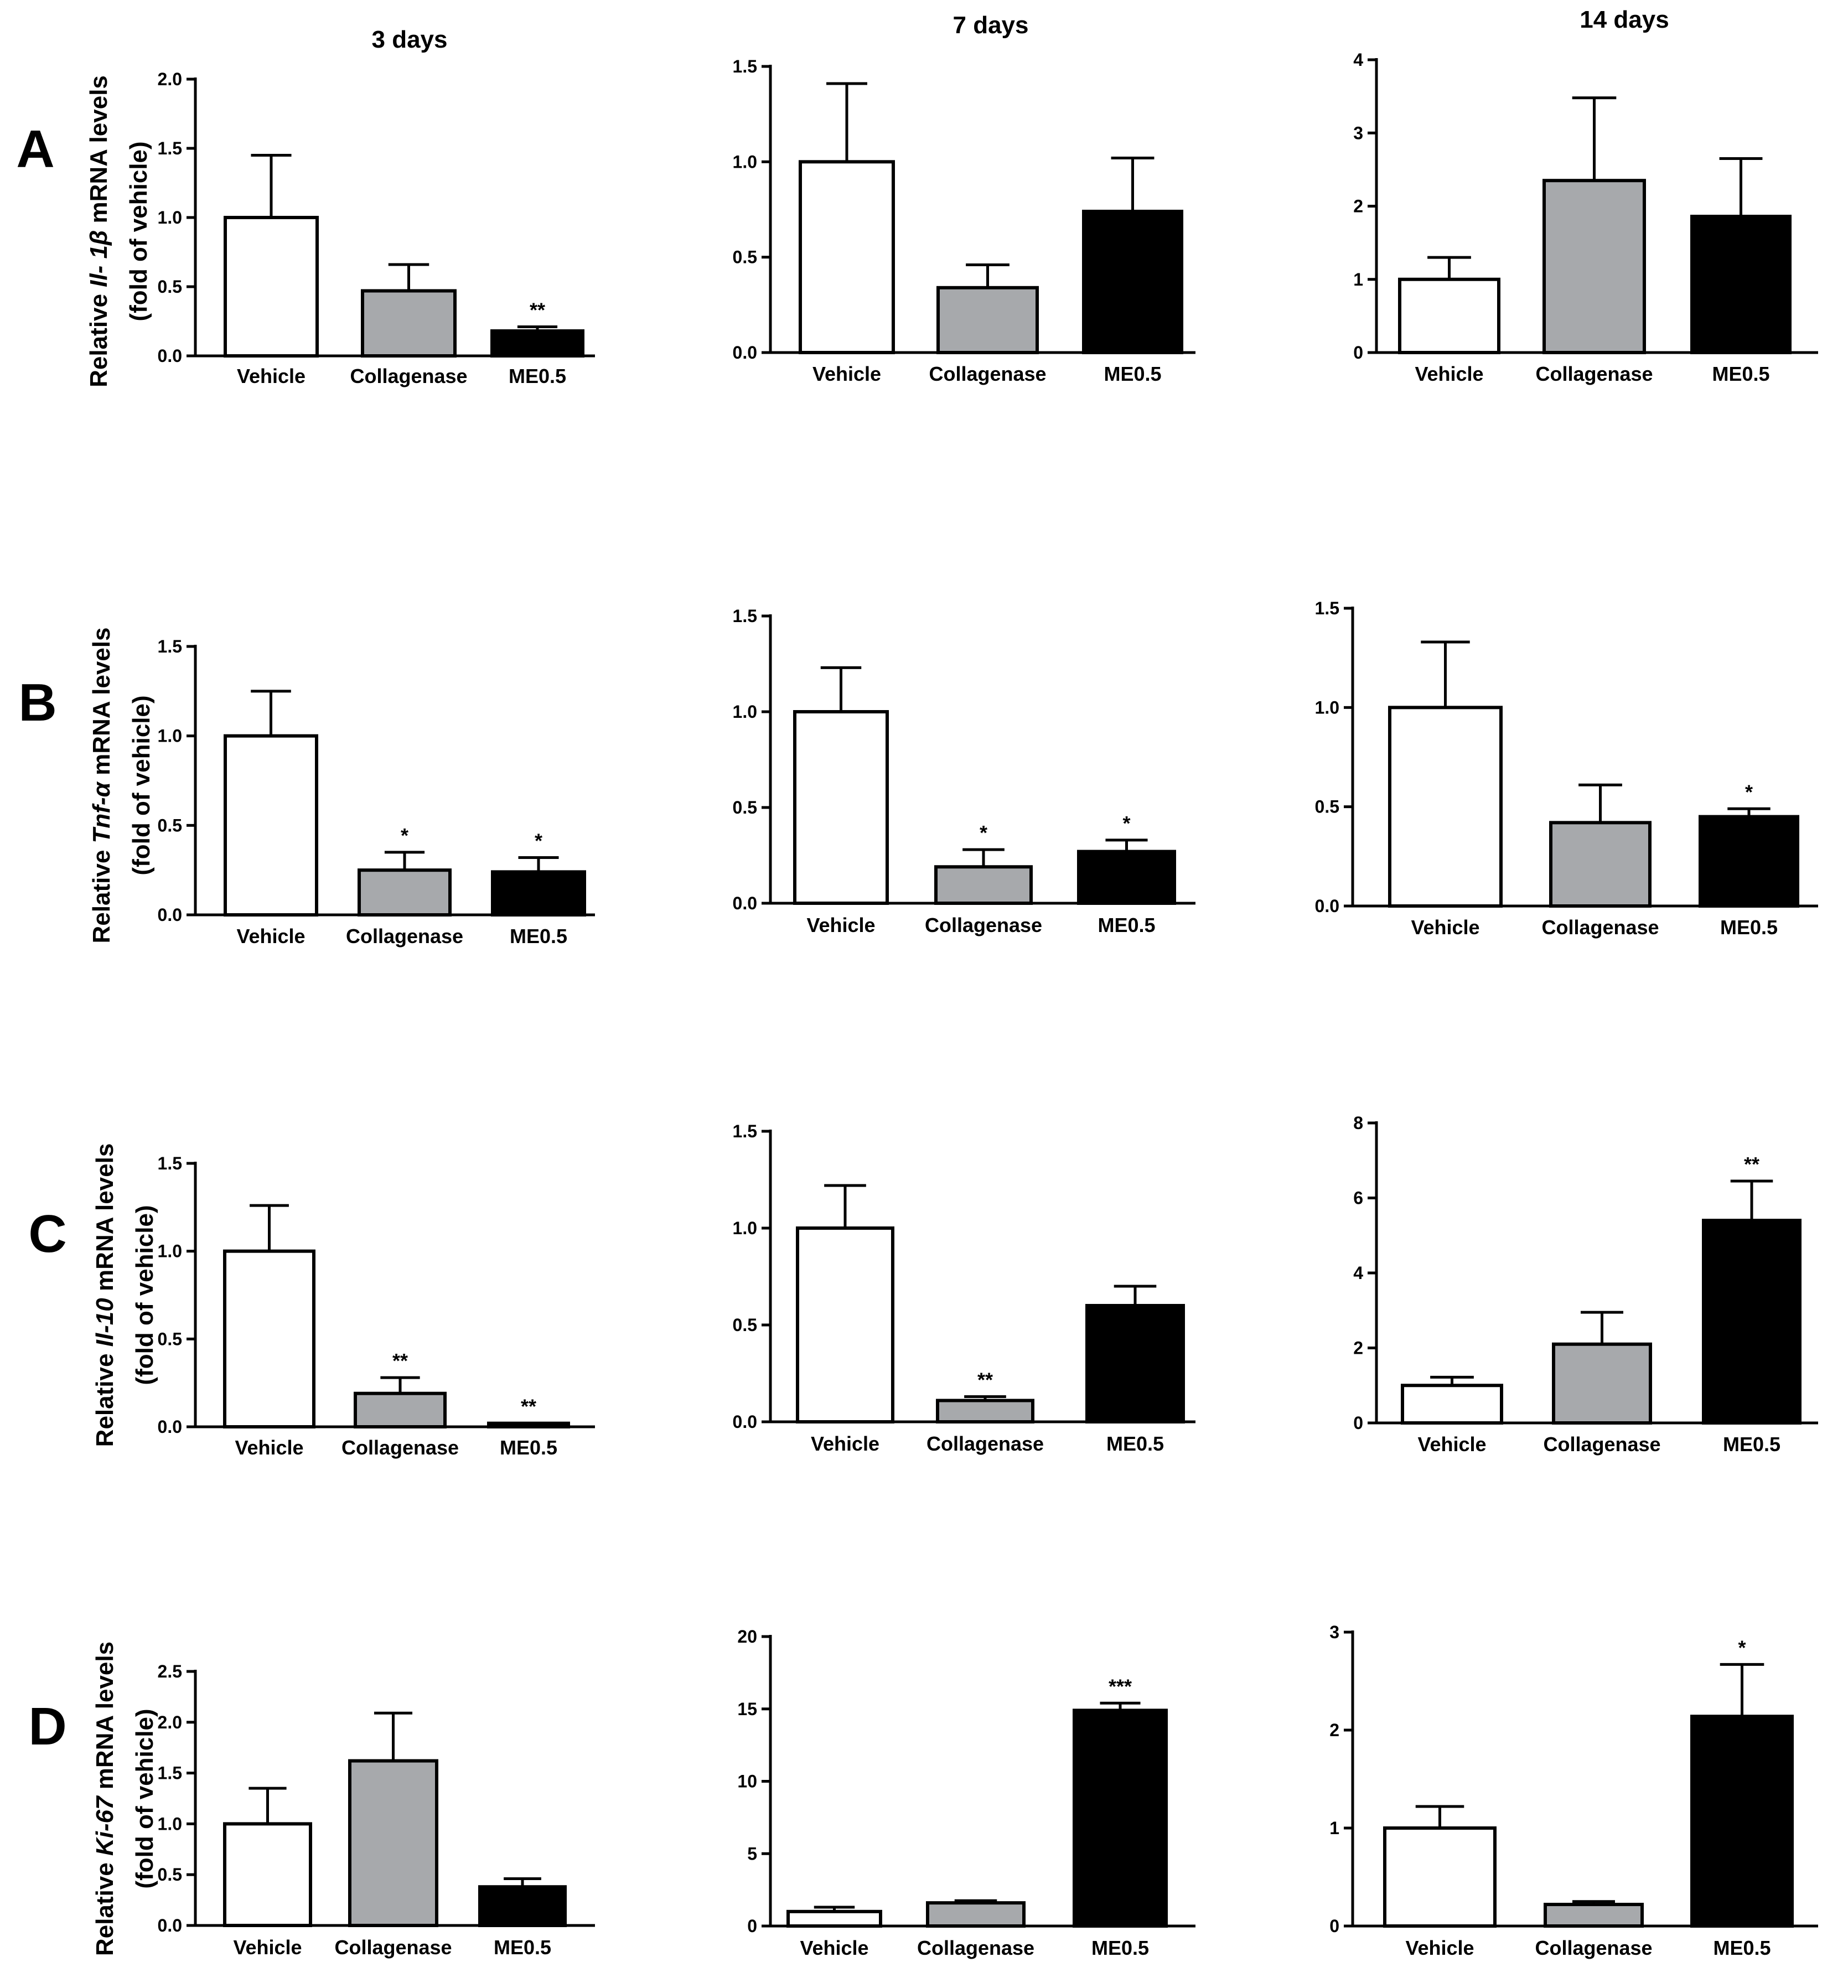 This screenshot has width=1848, height=1988. What do you see at coordinates (964, 1288) in the screenshot?
I see `bar-chart-C-7-days: Vehicle ** Collagenase ME0.5 0.0 0.5 1.0 1.5` at bounding box center [964, 1288].